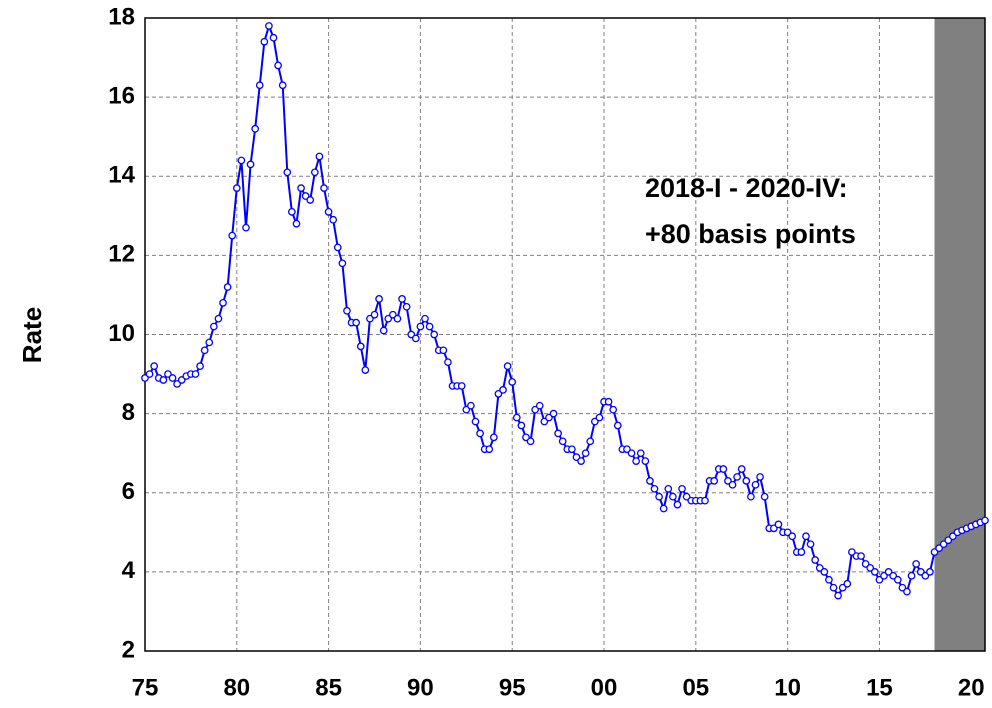 The height and width of the screenshot is (708, 992). I want to click on x-tick-label: 90, so click(420, 687).